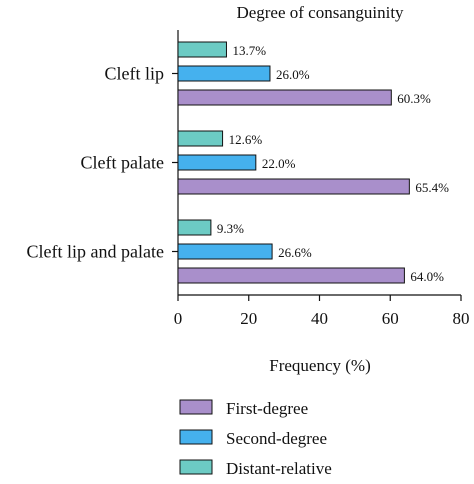 This screenshot has height=484, width=474. I want to click on x-axis-label: Frequency (%), so click(320, 365).